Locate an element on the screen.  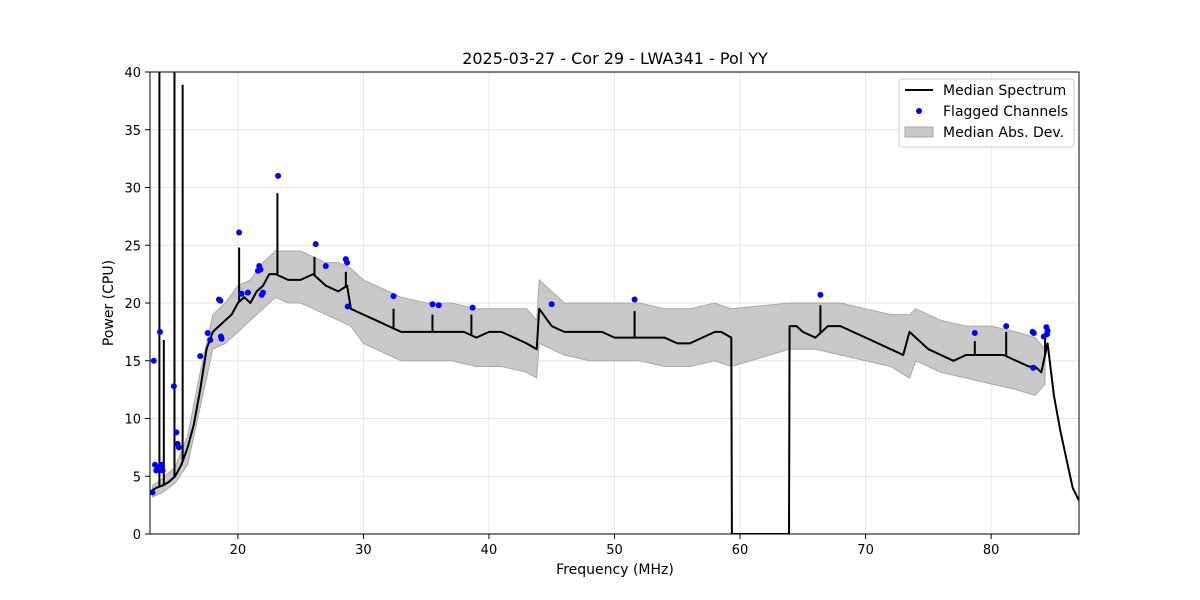
legend-marker-swatch is located at coordinates (919, 111).